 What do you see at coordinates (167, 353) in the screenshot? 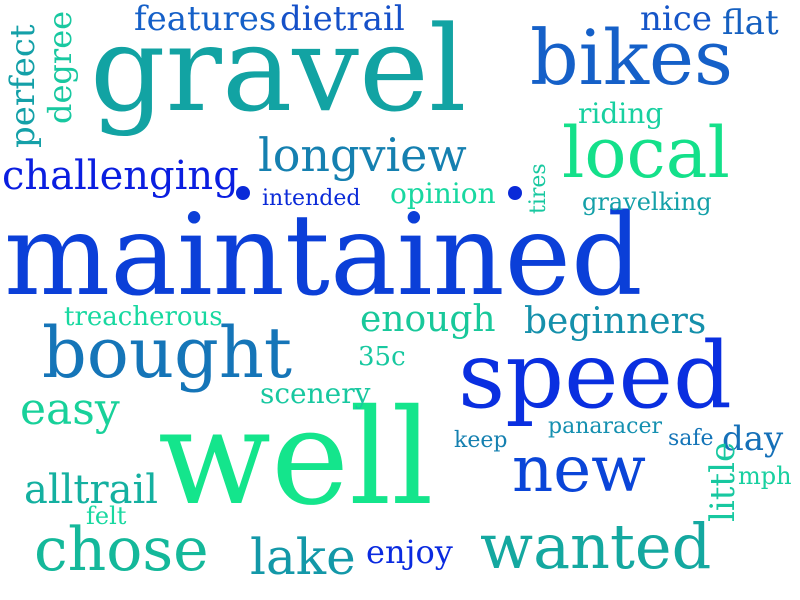
I see `word-bought: bought` at bounding box center [167, 353].